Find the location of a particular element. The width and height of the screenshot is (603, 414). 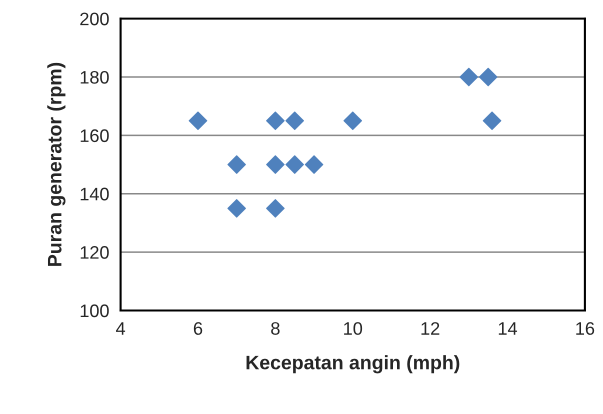

x-tick-label: 16 is located at coordinates (585, 328).